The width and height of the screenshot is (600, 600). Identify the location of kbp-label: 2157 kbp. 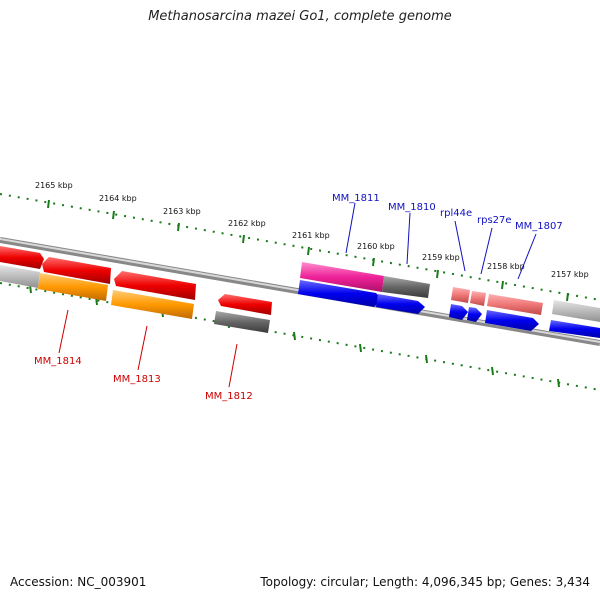
(570, 274).